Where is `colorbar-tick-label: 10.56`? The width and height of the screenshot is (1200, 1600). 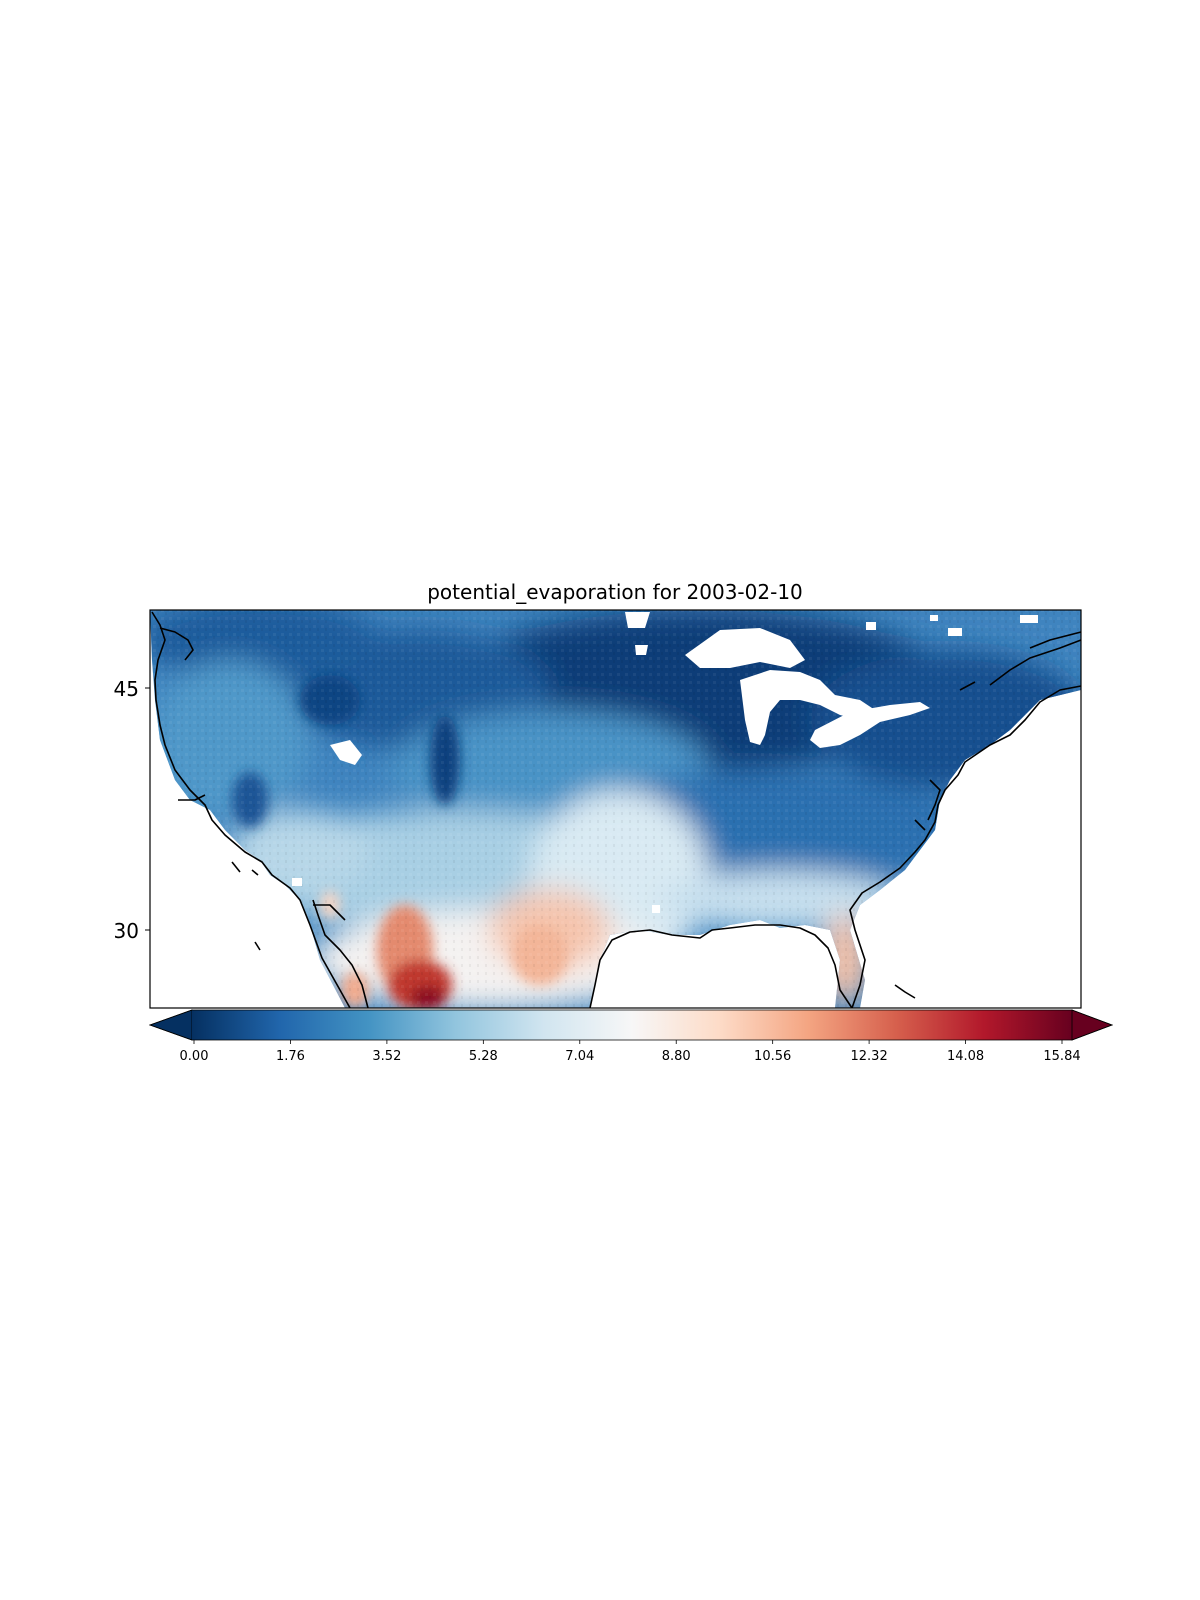 colorbar-tick-label: 10.56 is located at coordinates (772, 1056).